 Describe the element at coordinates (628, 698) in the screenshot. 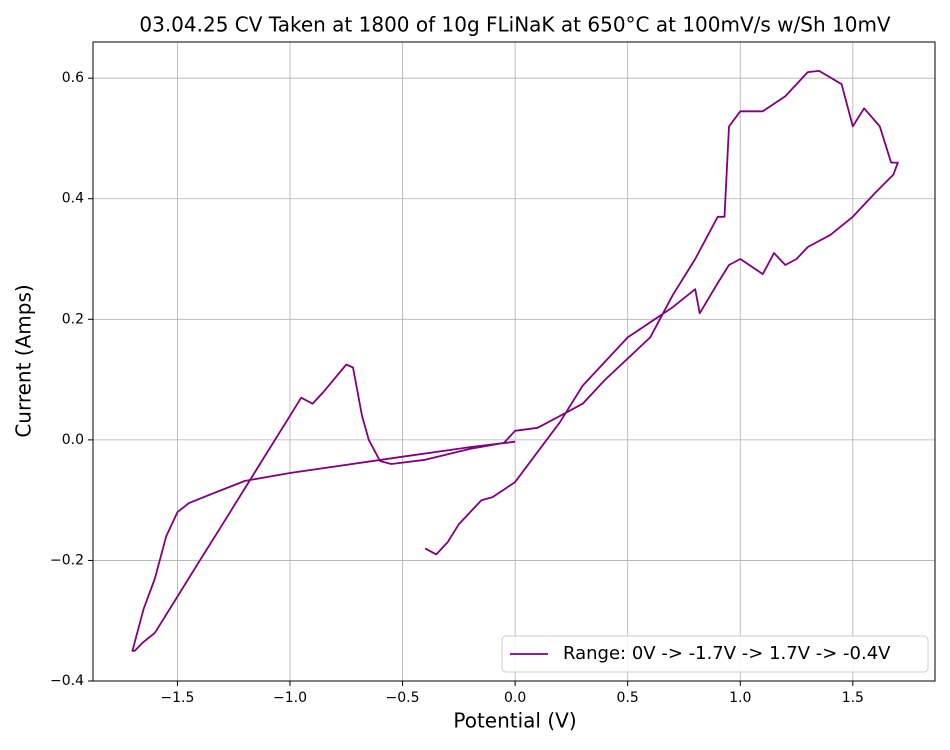

I see `x-tick-label: 0.5` at that location.